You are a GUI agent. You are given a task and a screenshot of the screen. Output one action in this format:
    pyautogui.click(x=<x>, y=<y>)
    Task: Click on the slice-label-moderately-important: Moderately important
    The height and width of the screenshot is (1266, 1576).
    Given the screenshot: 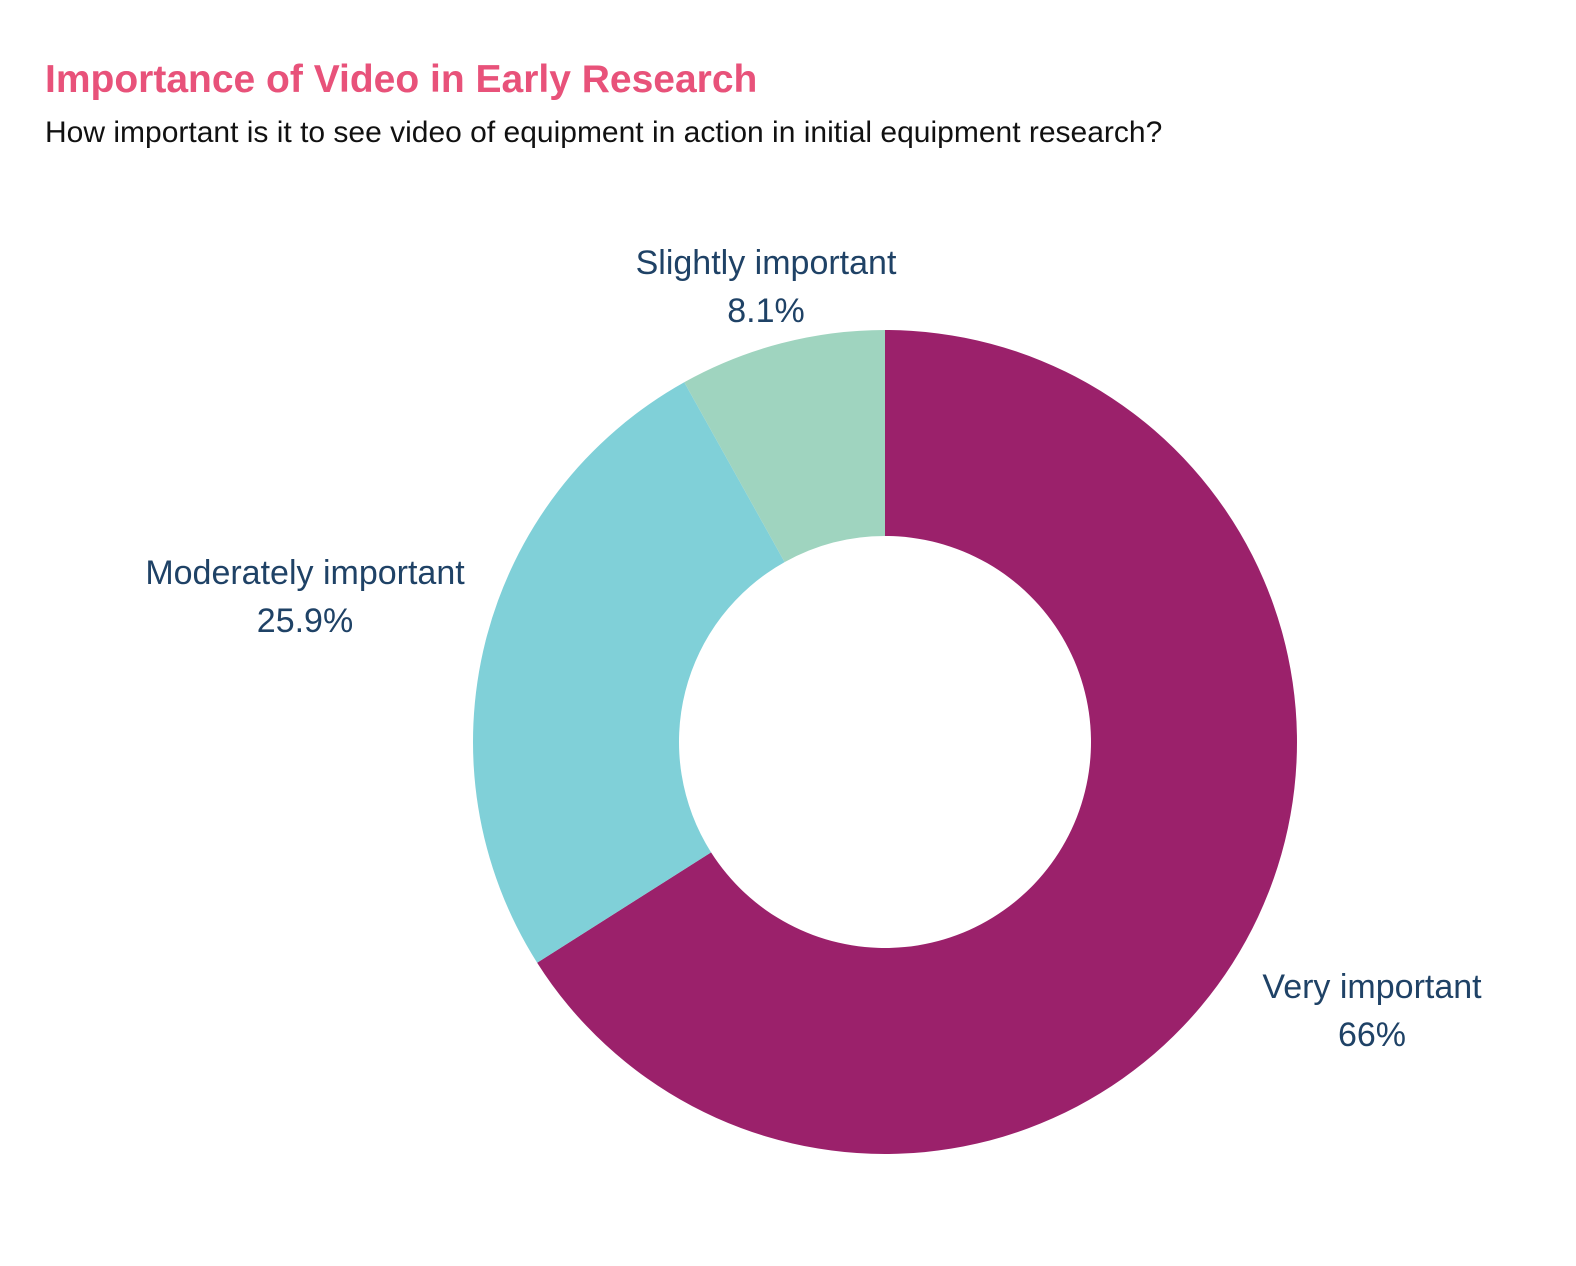 What is the action you would take?
    pyautogui.click(x=305, y=573)
    